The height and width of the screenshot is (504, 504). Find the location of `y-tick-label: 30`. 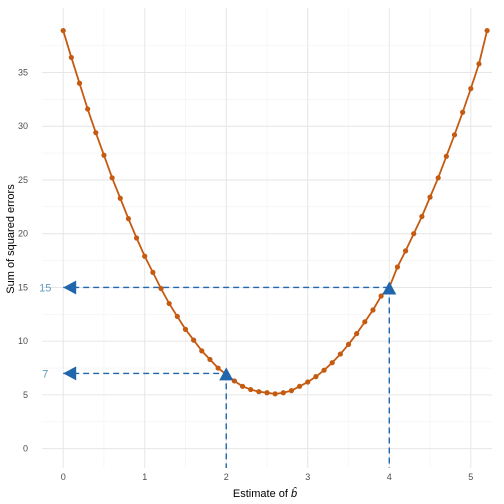

y-tick-label: 30 is located at coordinates (23, 126).